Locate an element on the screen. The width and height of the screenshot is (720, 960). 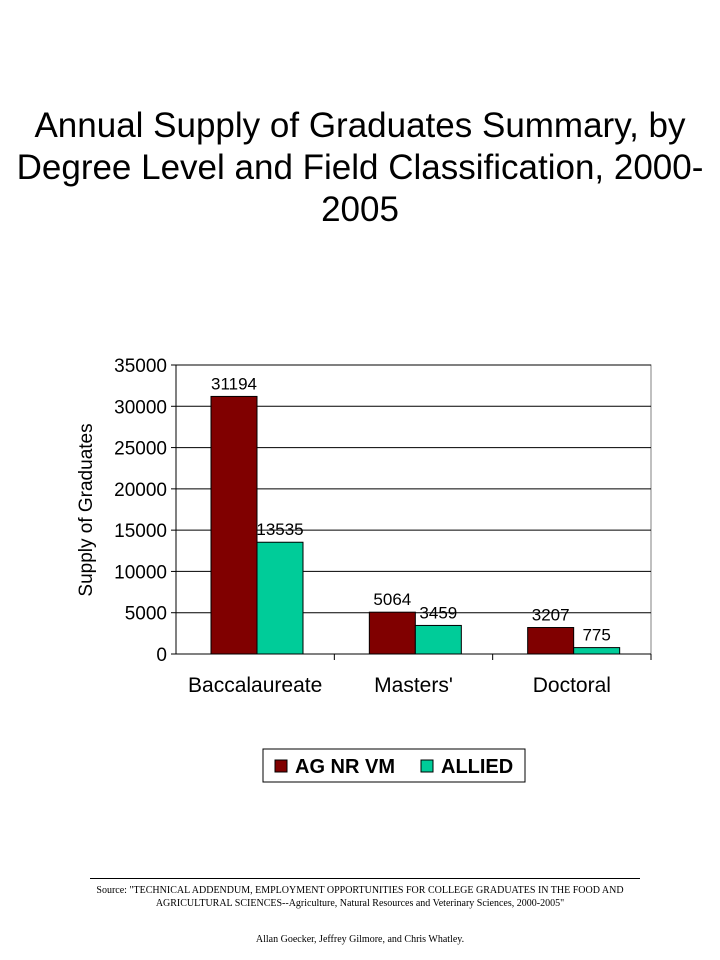
x-tick-label: Baccalaureate is located at coordinates (255, 685).